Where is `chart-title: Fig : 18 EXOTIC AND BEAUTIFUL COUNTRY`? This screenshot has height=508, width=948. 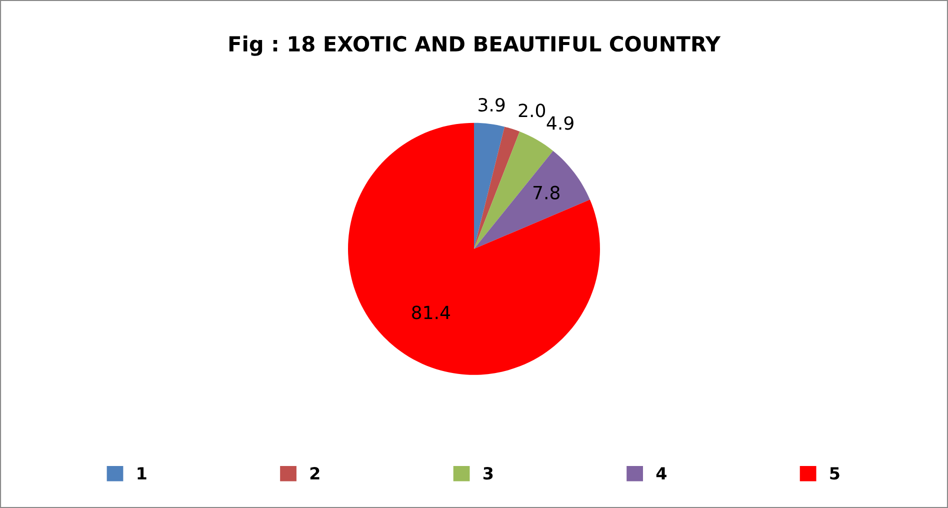
chart-title: Fig : 18 EXOTIC AND BEAUTIFUL COUNTRY is located at coordinates (475, 46).